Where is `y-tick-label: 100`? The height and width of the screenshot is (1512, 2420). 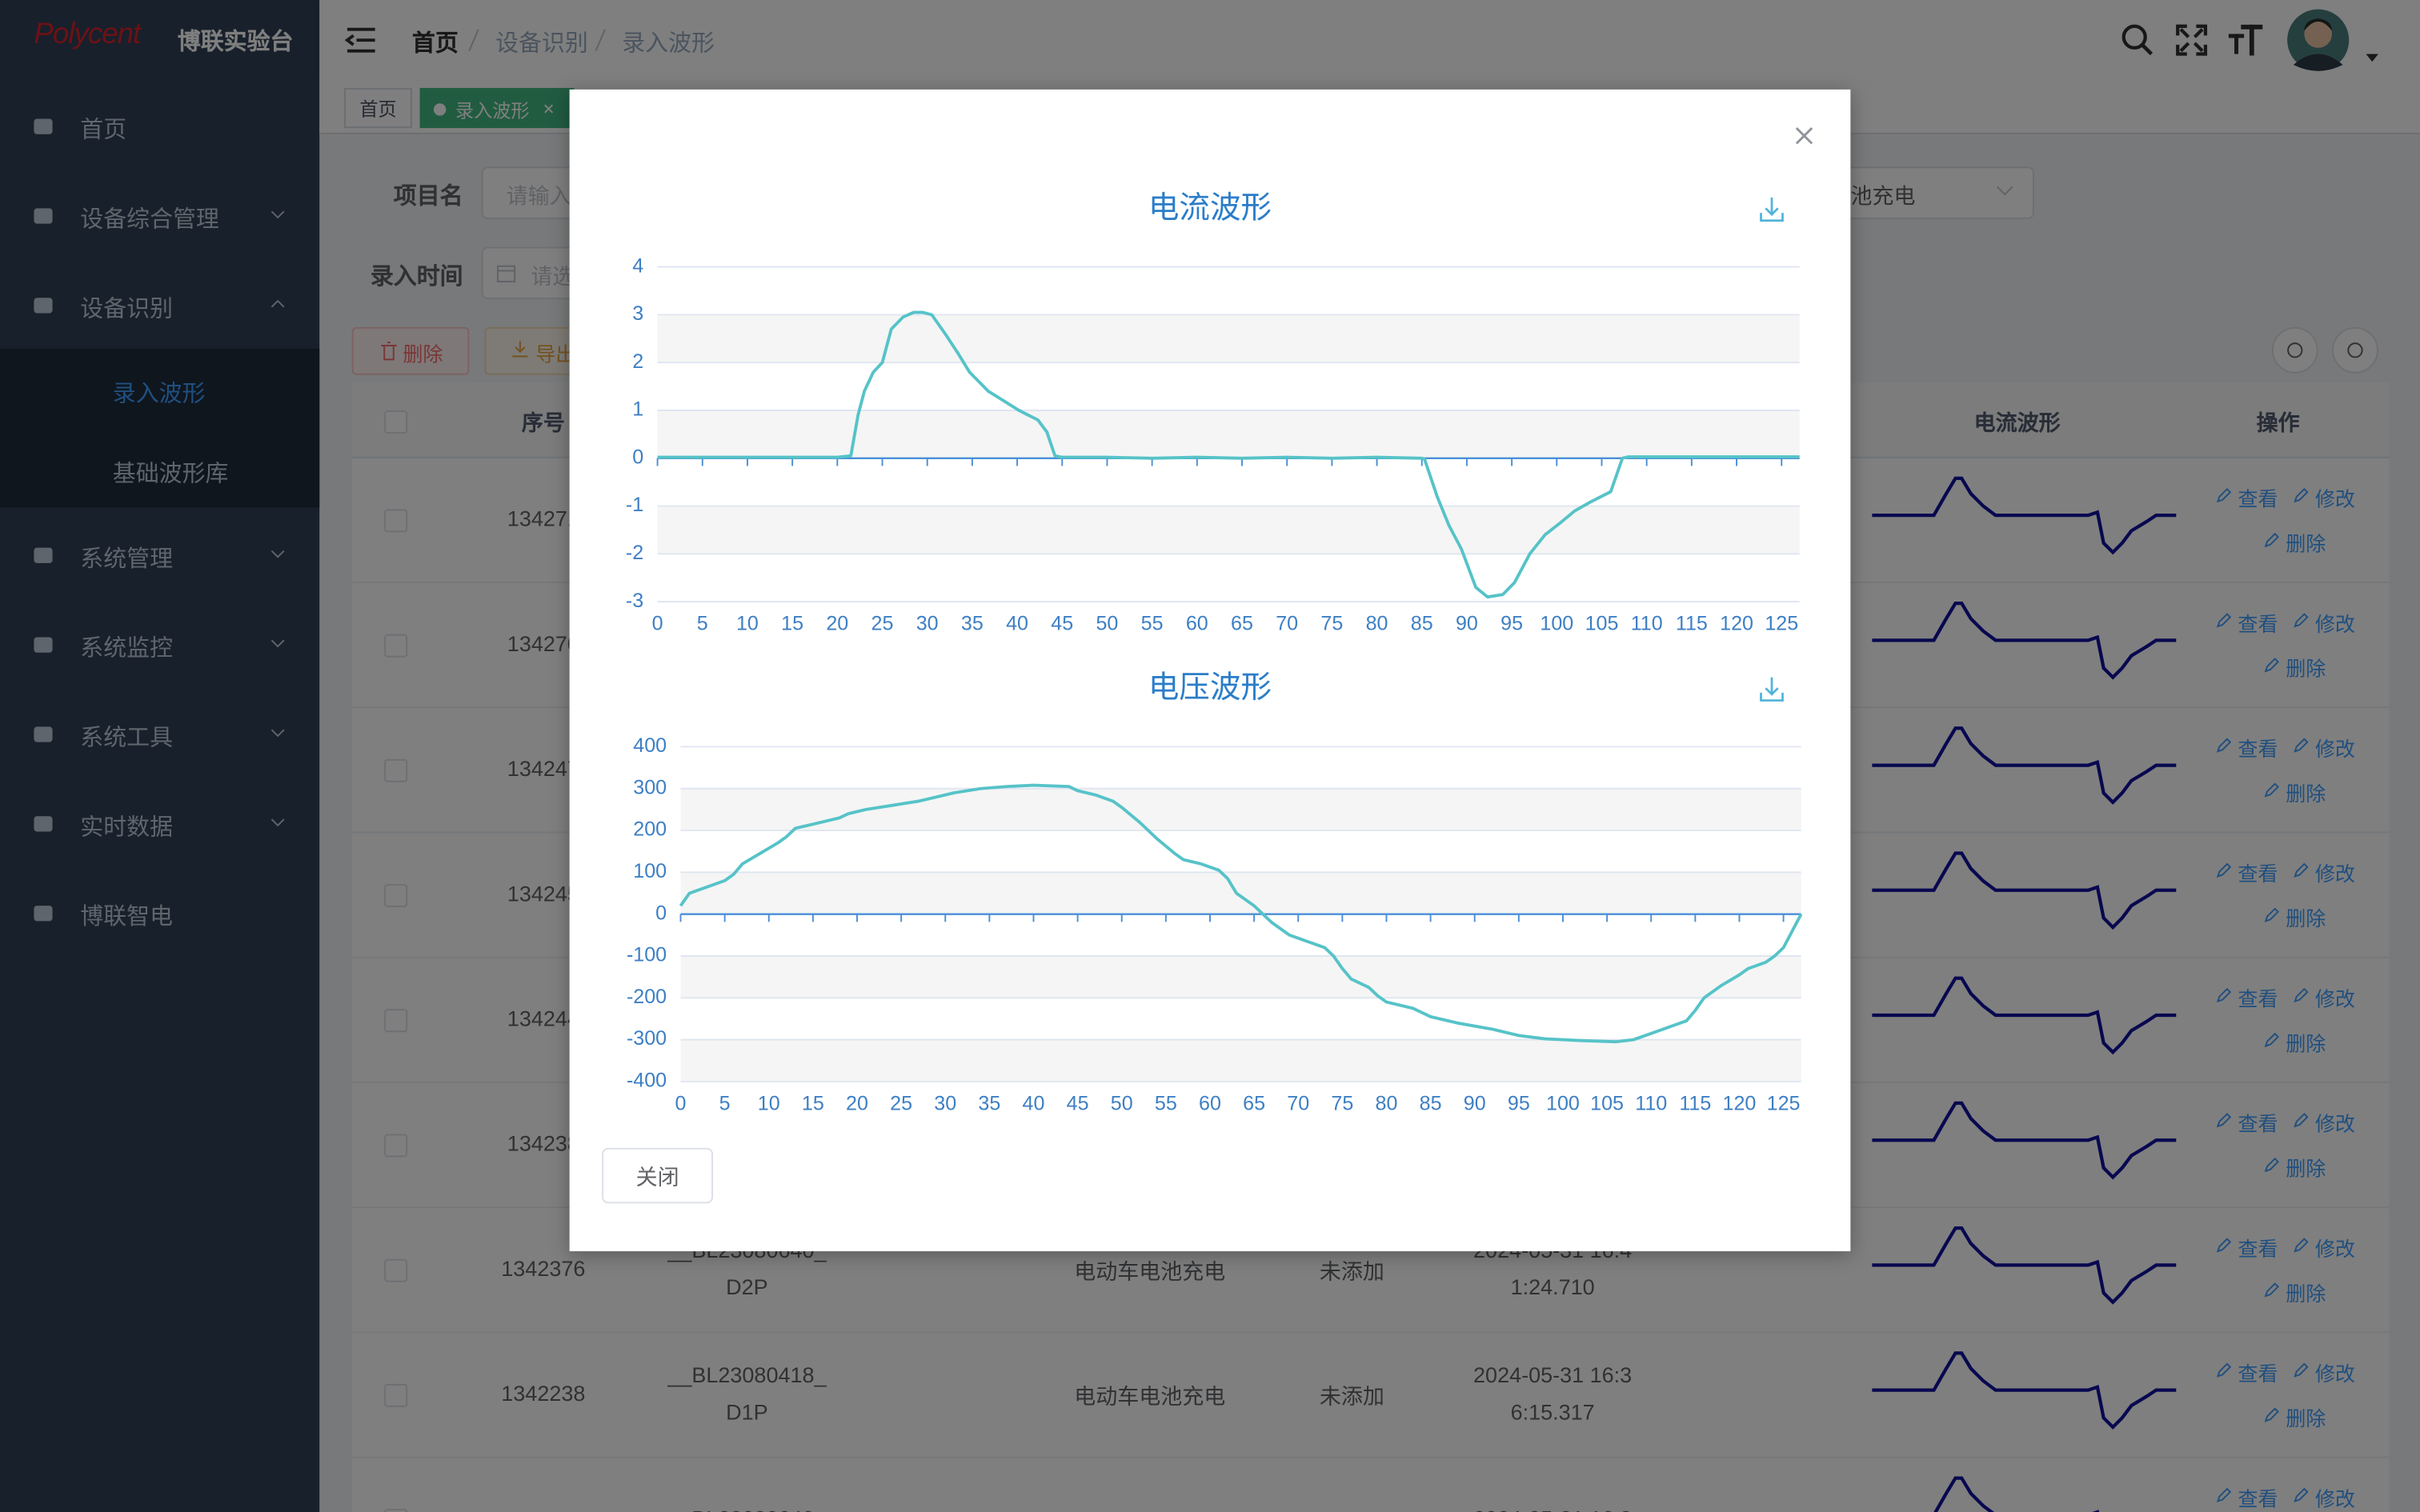 y-tick-label: 100 is located at coordinates (650, 871).